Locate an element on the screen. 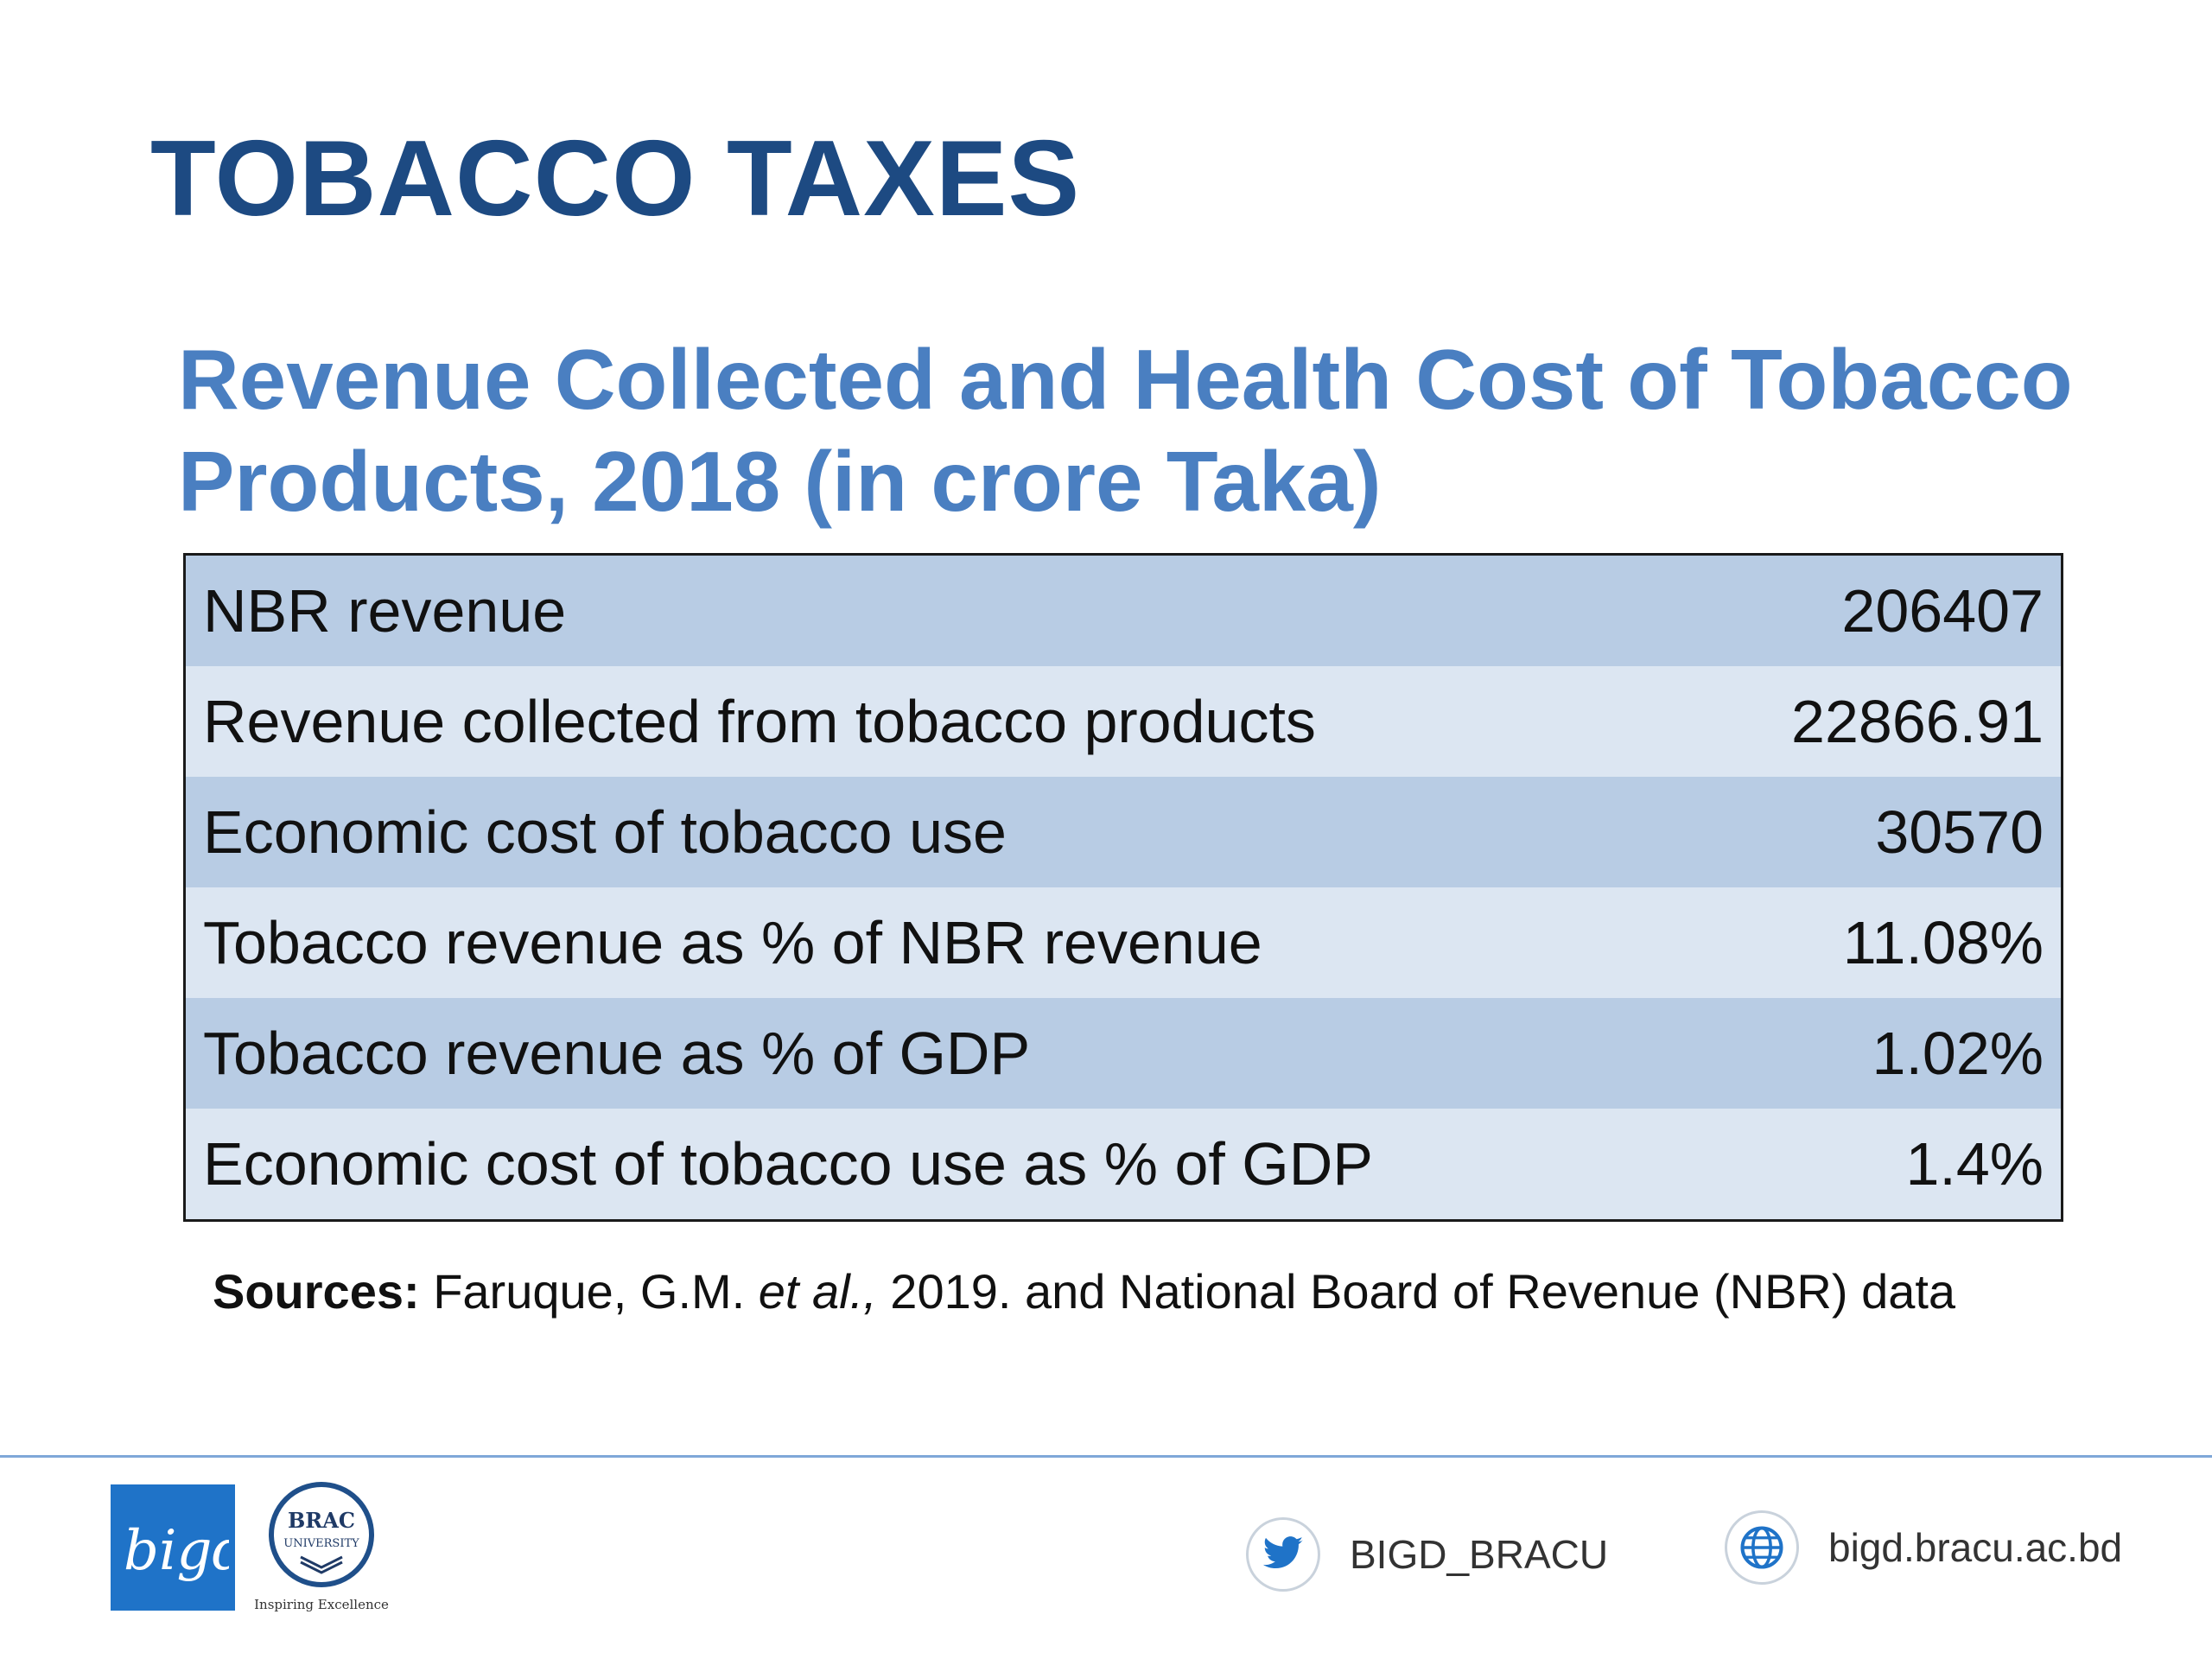 This screenshot has width=2212, height=1659. row-value: 1.02% is located at coordinates (1958, 1053).